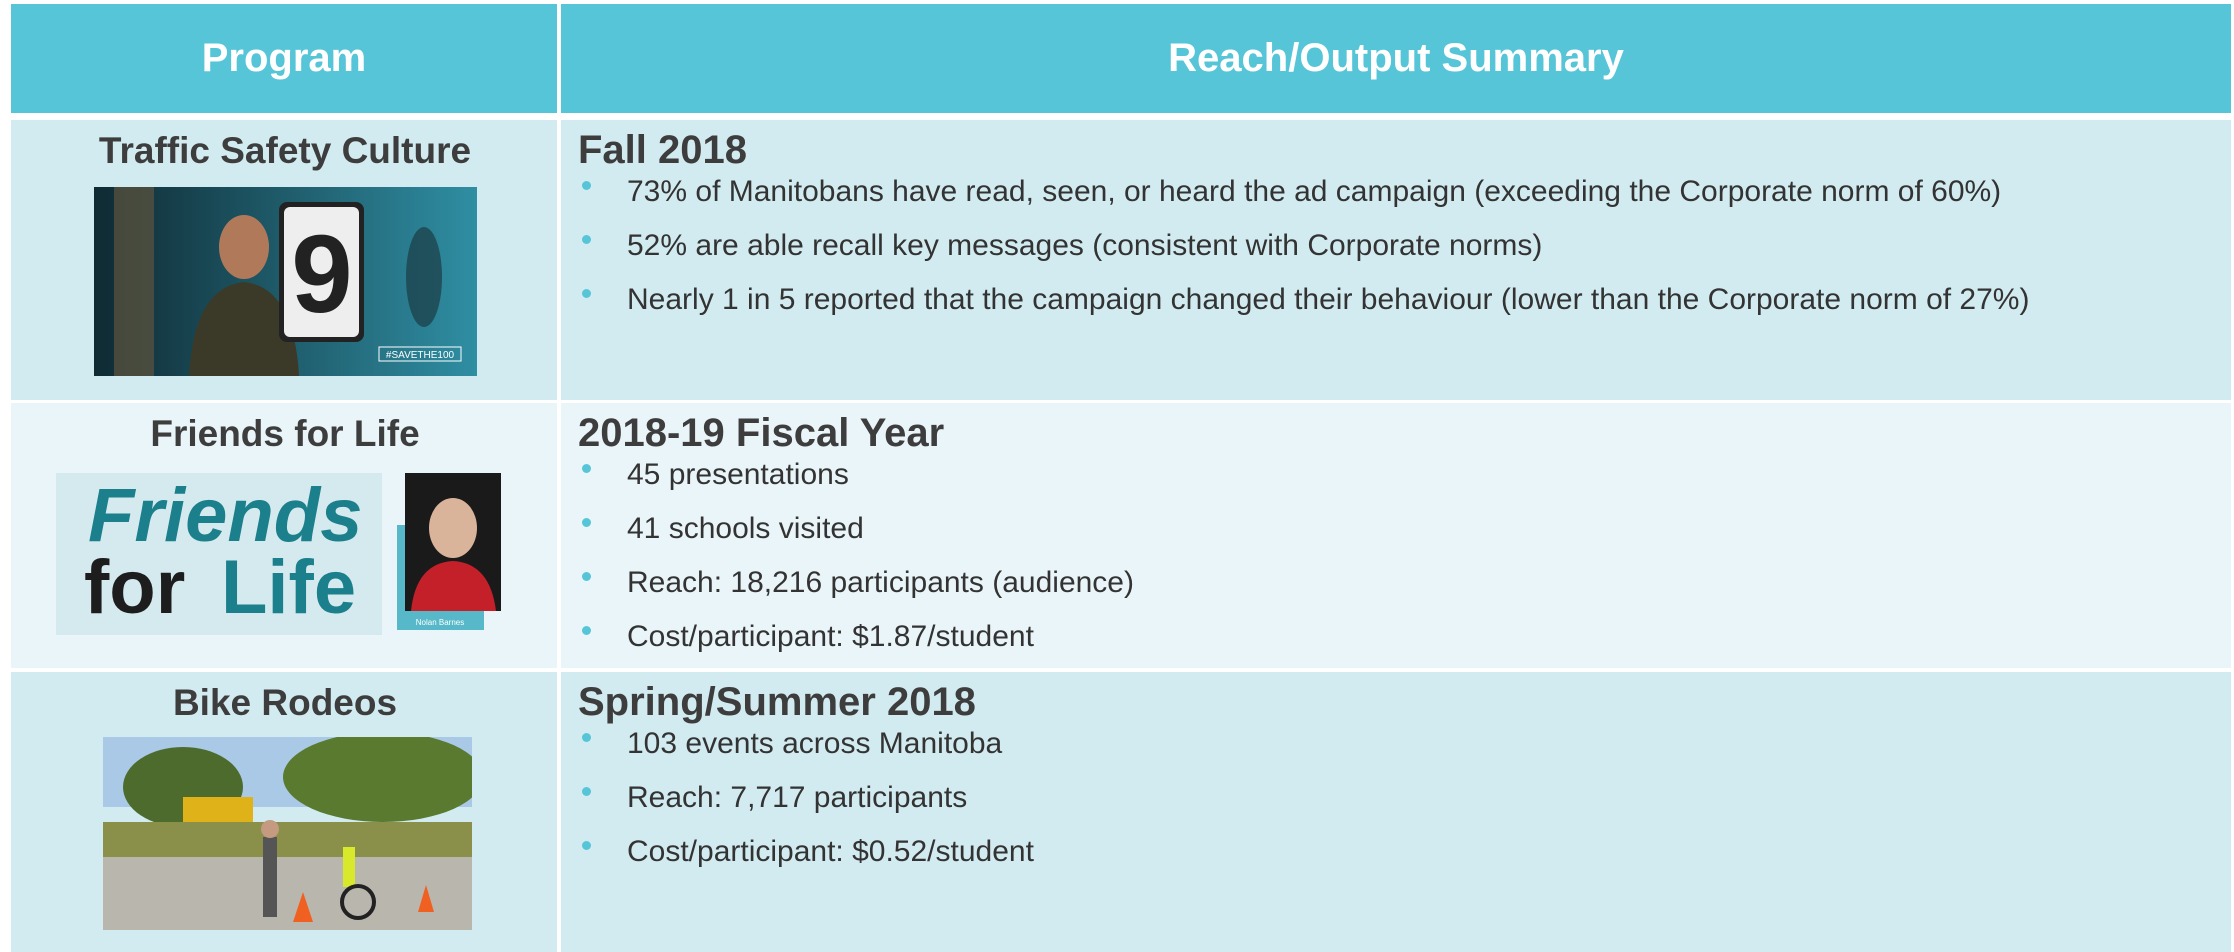 This screenshot has width=2234, height=952. I want to click on period-title: Spring/Summer 2018, so click(777, 702).